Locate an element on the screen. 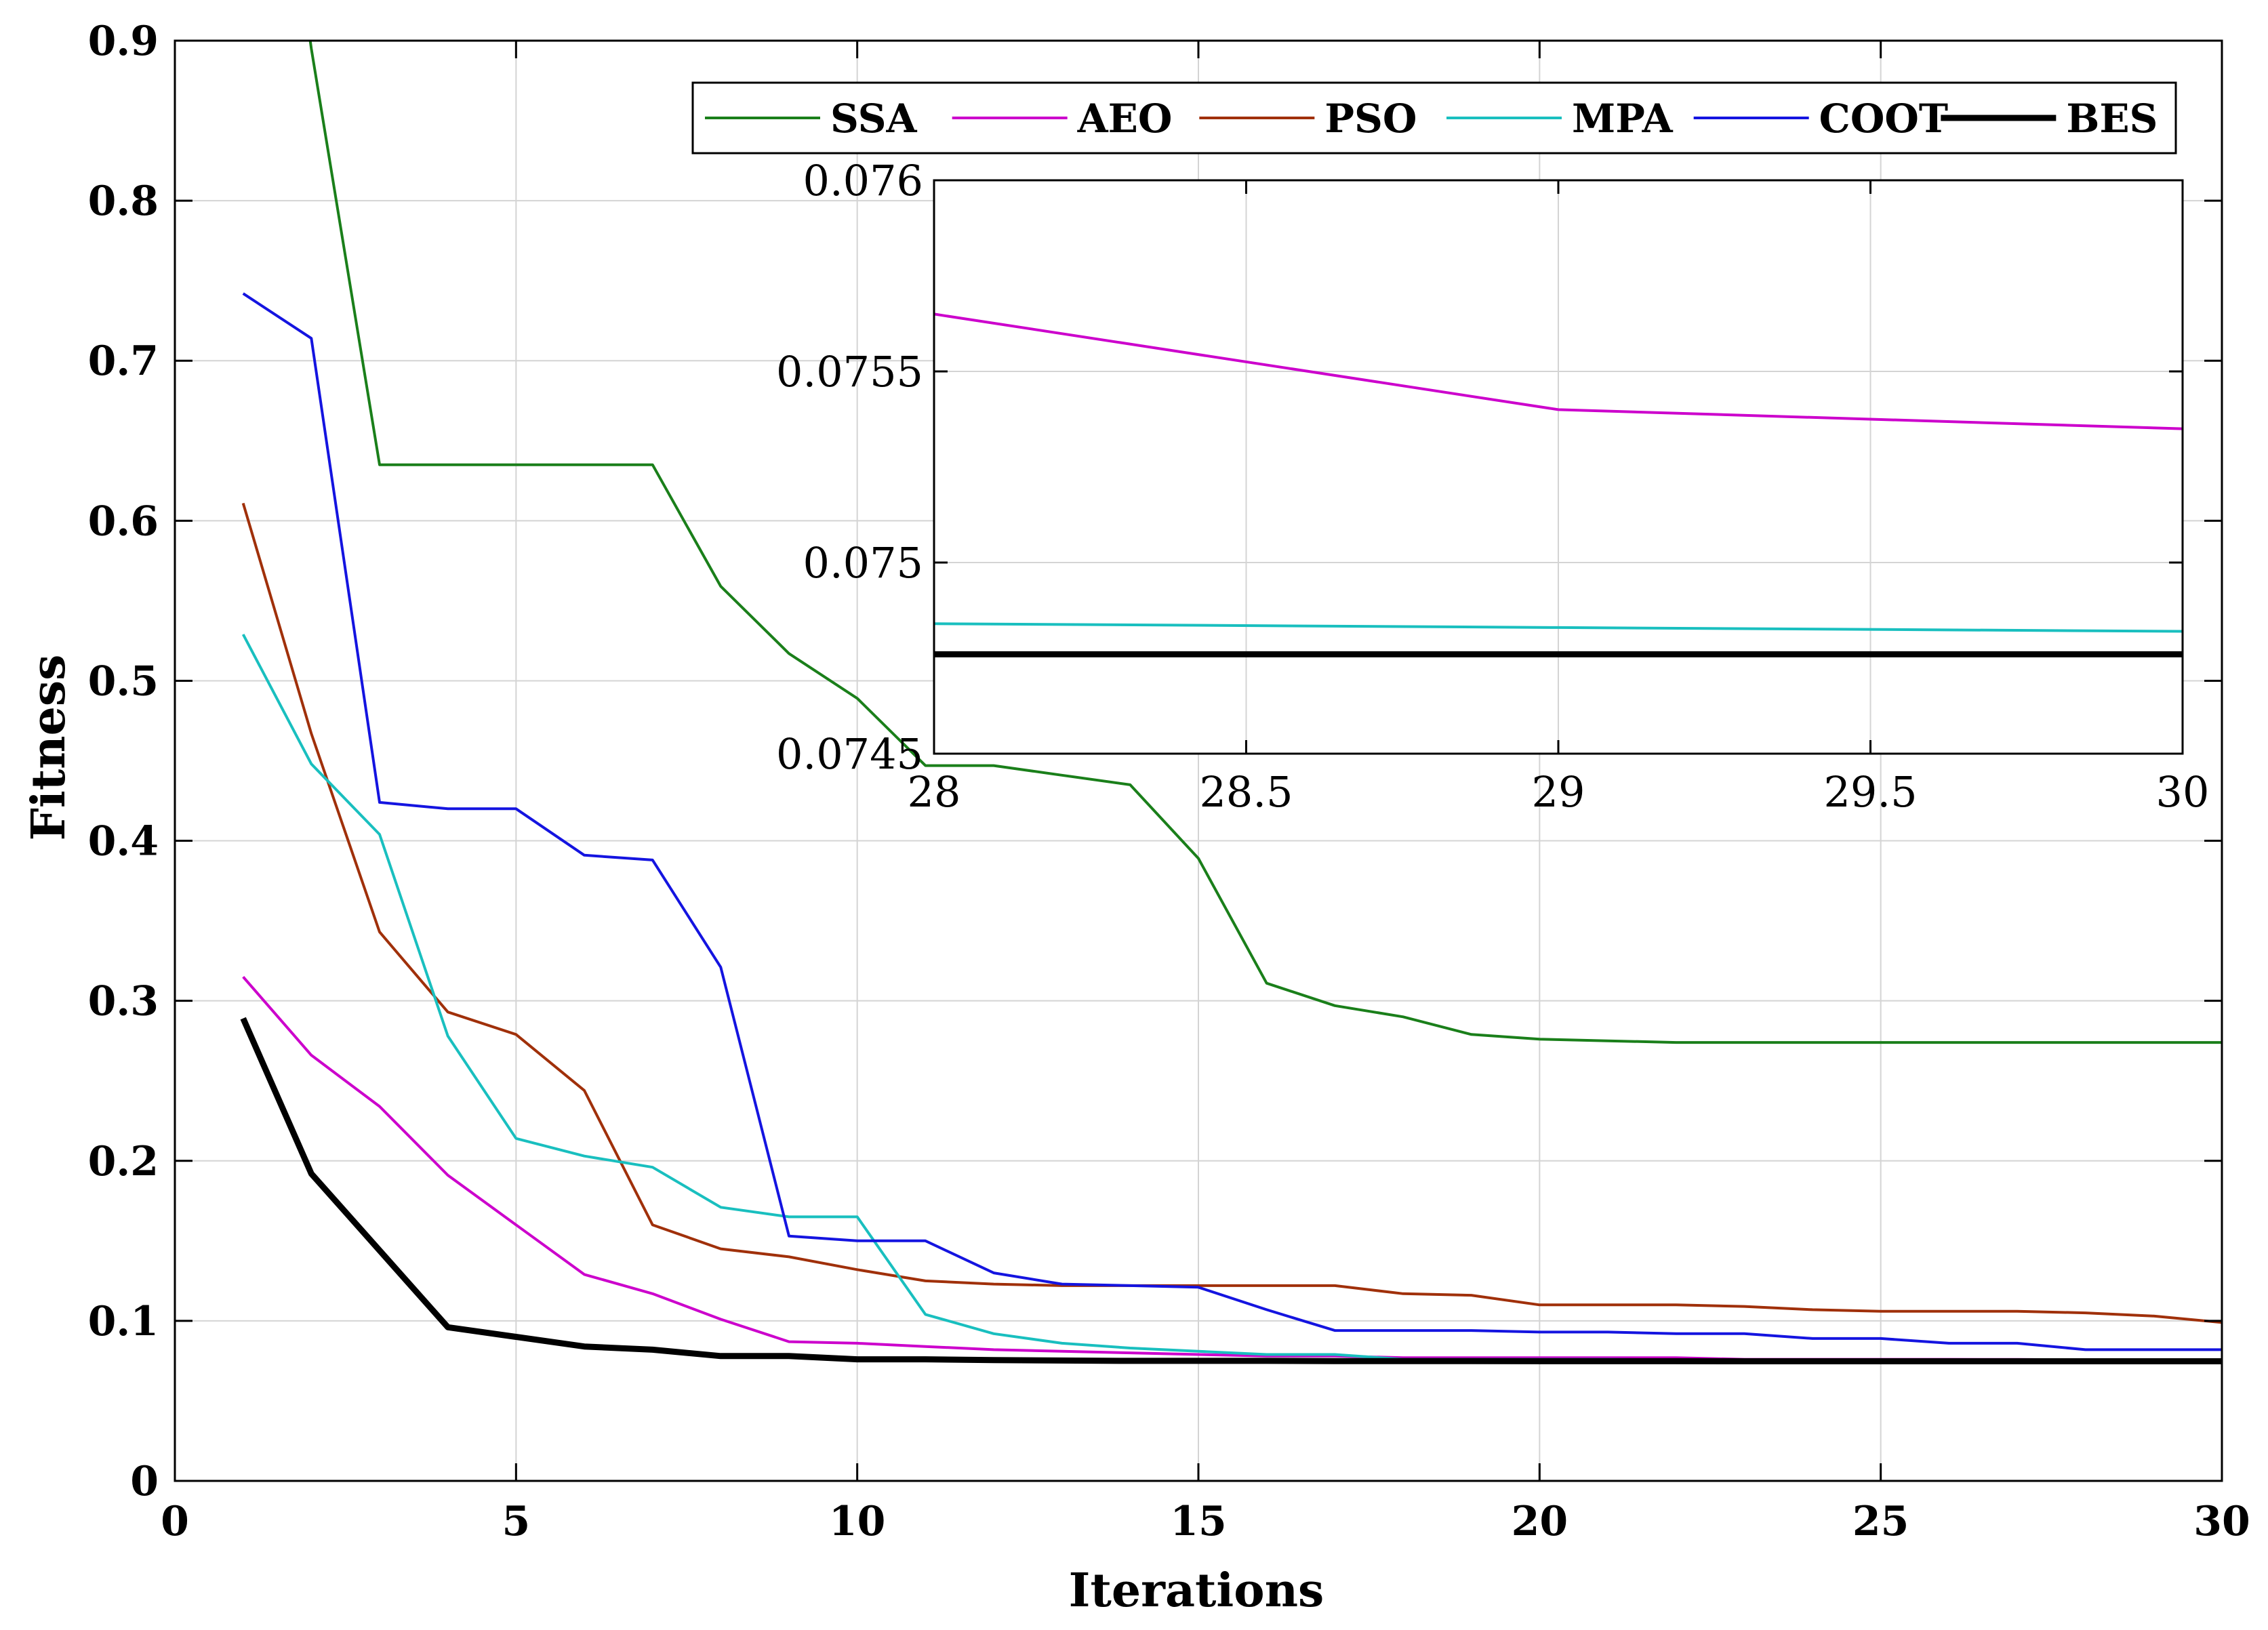 The width and height of the screenshot is (2268, 1630). legend-label-coot: COOT is located at coordinates (1883, 119).